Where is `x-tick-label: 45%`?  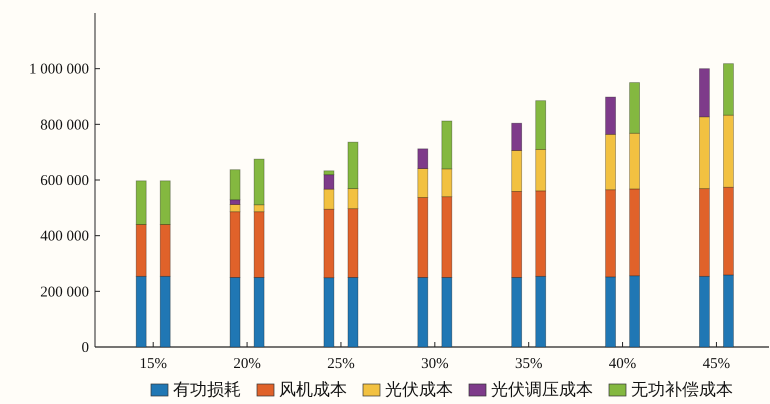 x-tick-label: 45% is located at coordinates (716, 364).